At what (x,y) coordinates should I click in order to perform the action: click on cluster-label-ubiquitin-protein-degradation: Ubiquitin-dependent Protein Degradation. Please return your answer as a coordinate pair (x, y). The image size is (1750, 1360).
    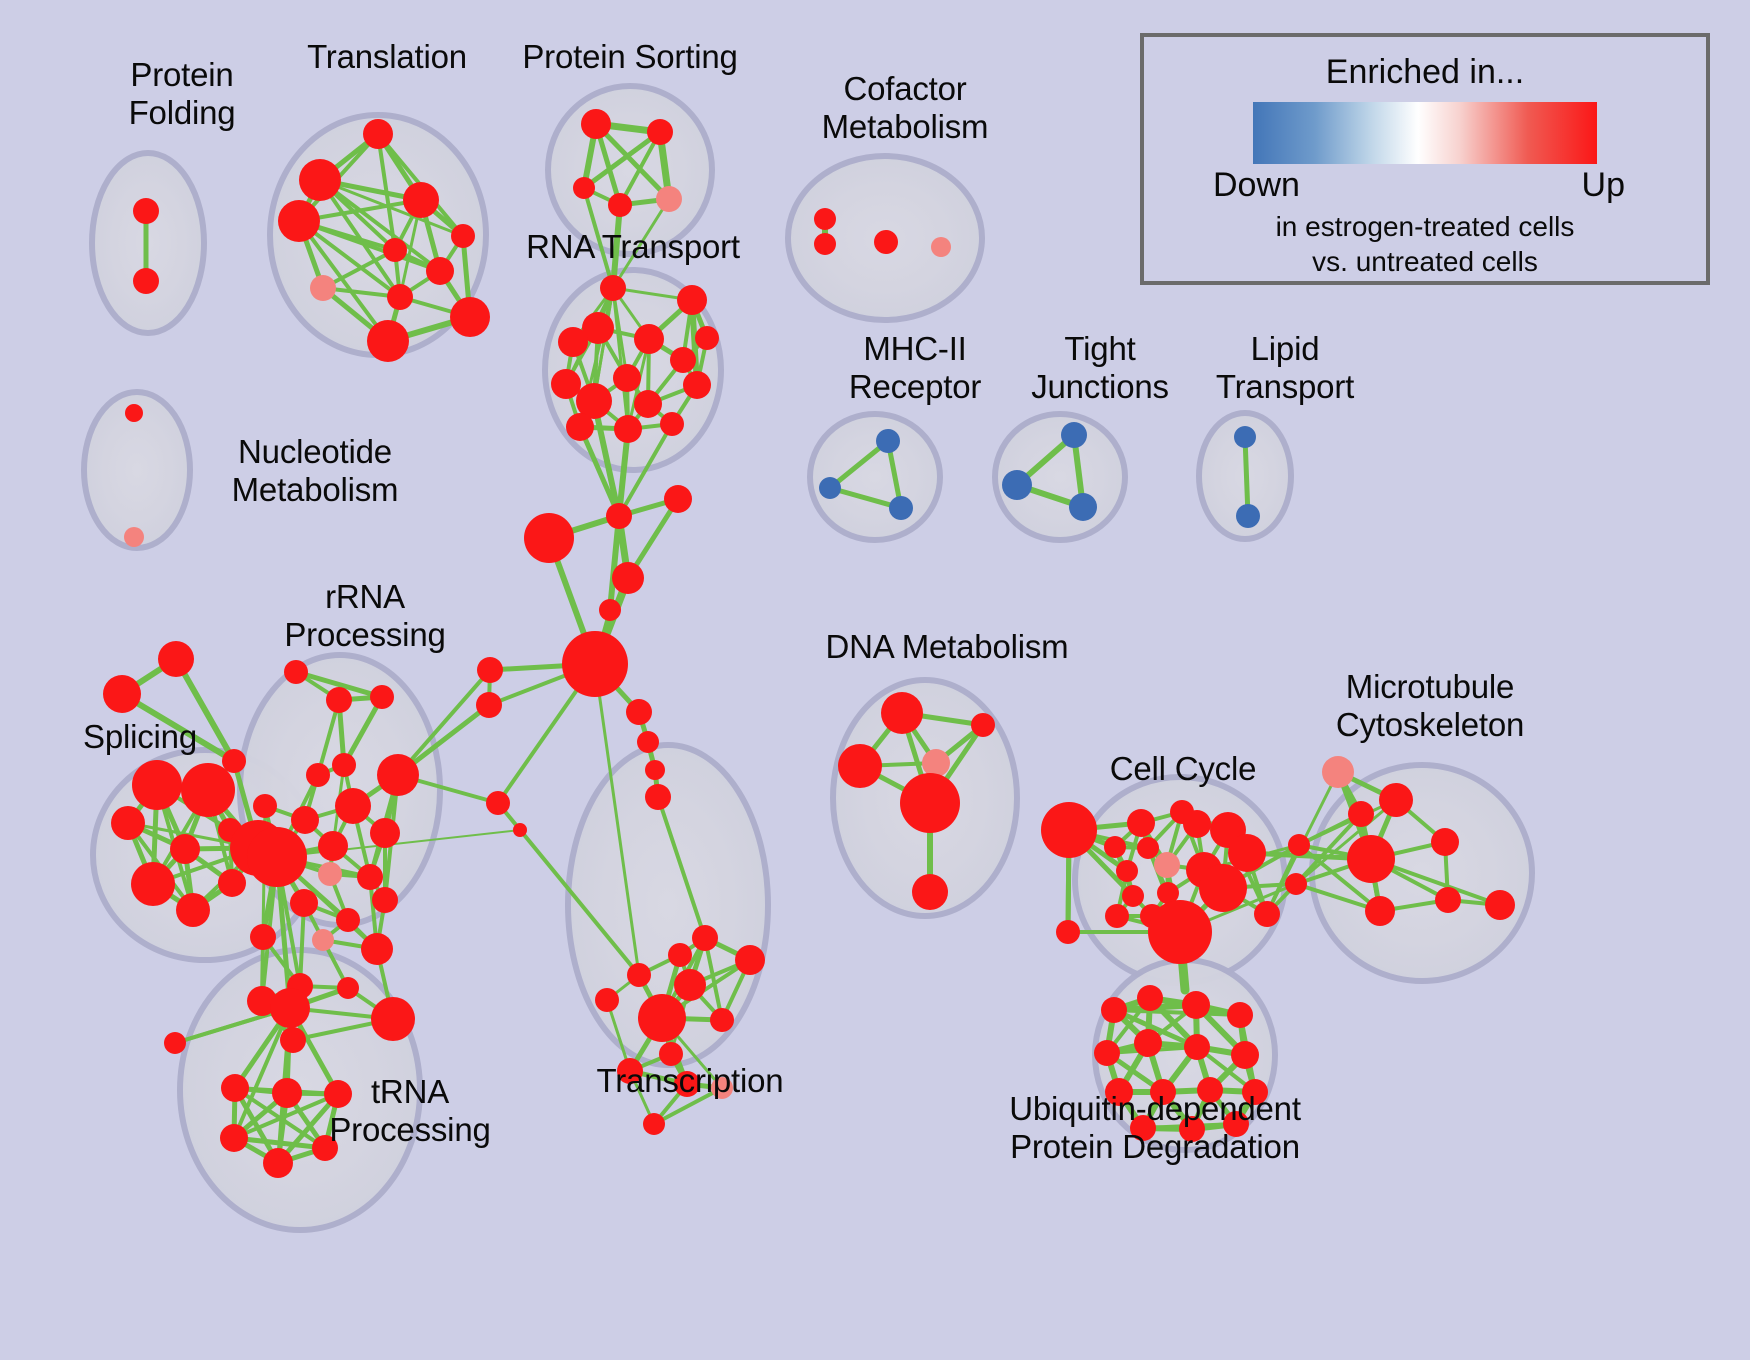
    Looking at the image, I should click on (1155, 1127).